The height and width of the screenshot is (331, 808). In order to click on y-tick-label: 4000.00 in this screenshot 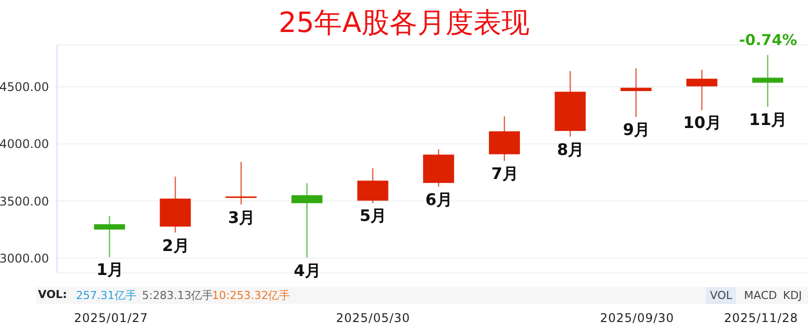, I will do `click(24, 144)`.